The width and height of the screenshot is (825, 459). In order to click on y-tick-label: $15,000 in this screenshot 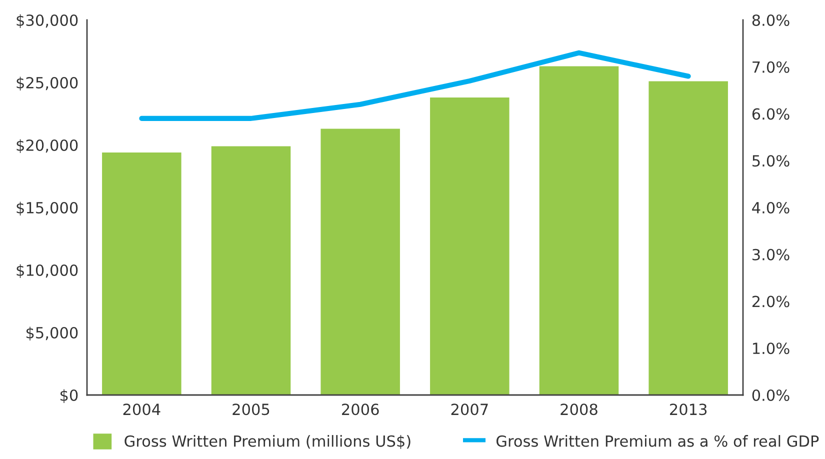, I will do `click(47, 209)`.